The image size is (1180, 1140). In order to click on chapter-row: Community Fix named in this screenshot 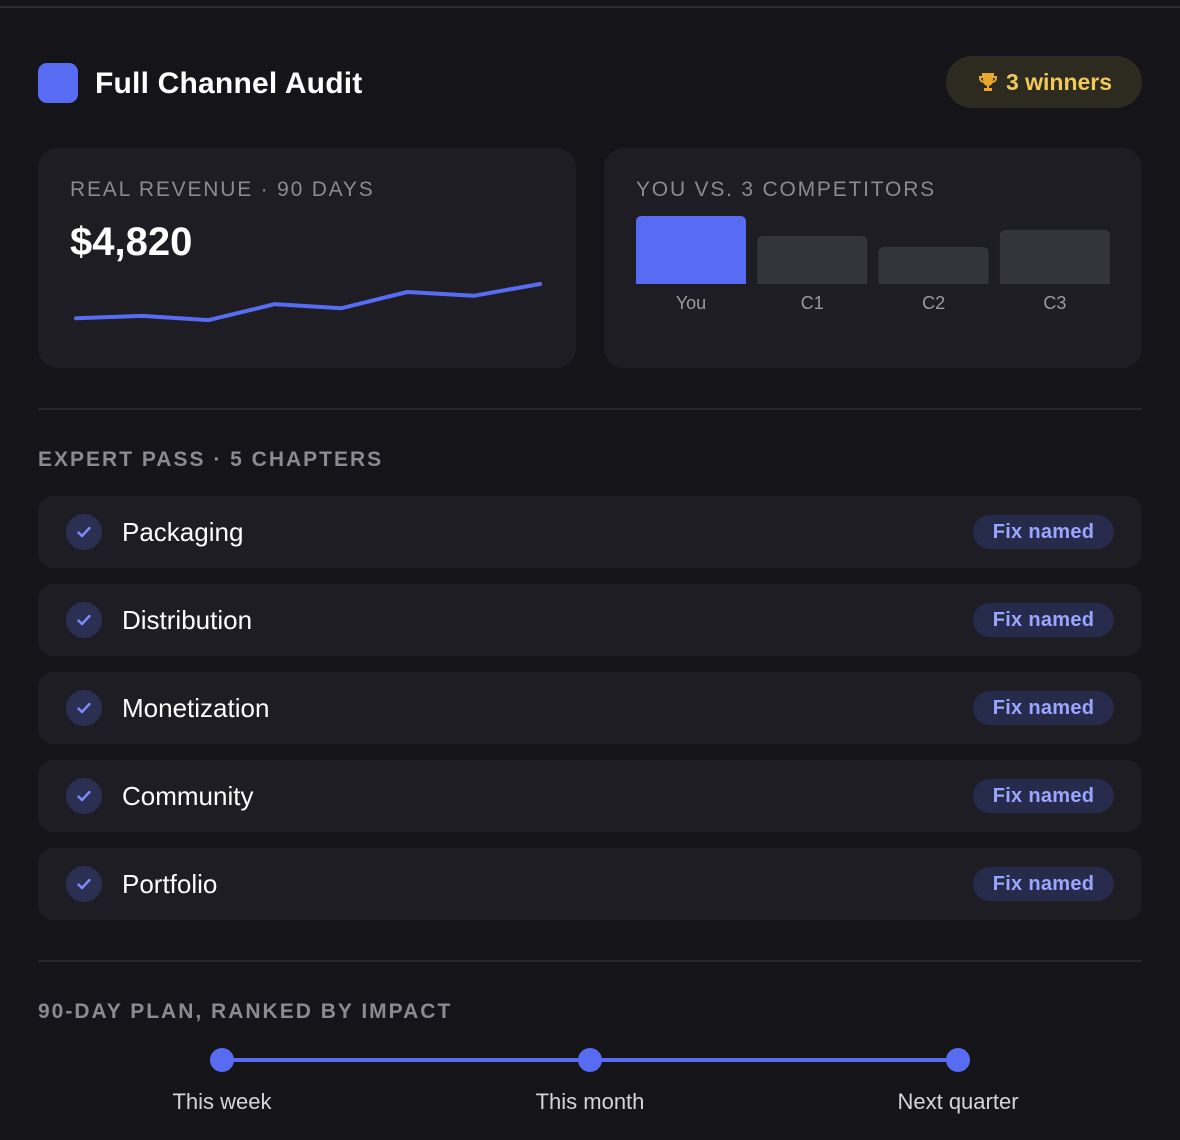, I will do `click(590, 796)`.